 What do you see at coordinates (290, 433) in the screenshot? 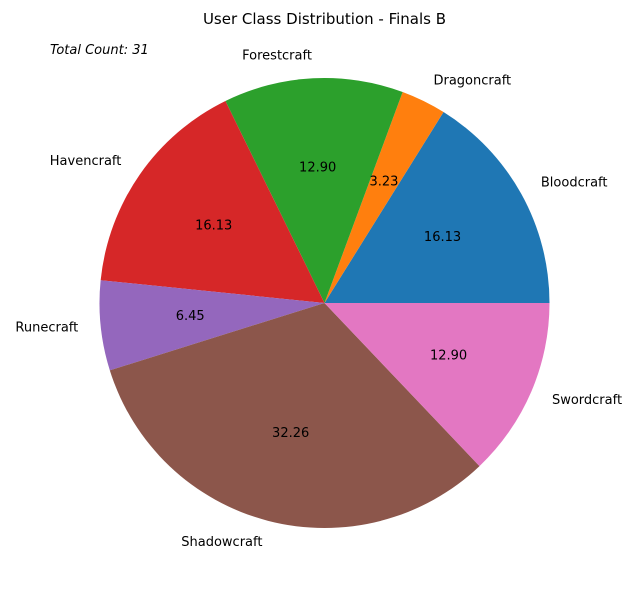
I see `percent-label-shadowcraft: 32.26` at bounding box center [290, 433].